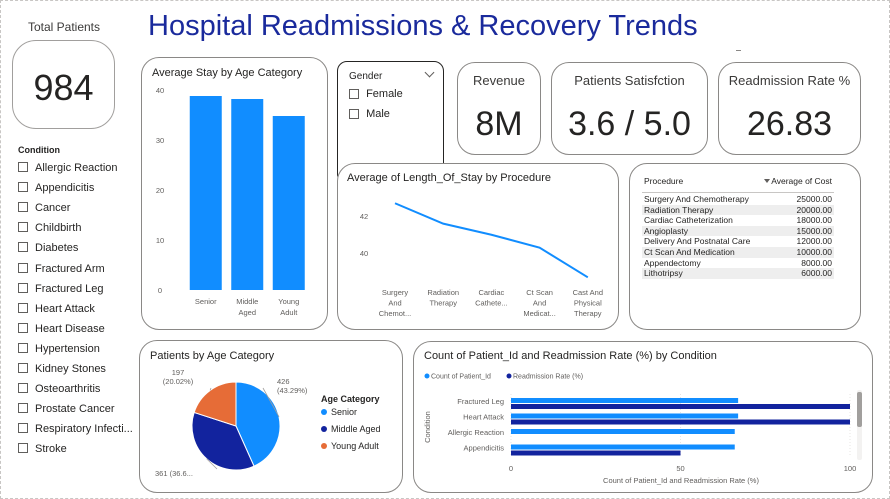 The height and width of the screenshot is (499, 890). I want to click on revenue-card: Revenue 8M, so click(499, 108).